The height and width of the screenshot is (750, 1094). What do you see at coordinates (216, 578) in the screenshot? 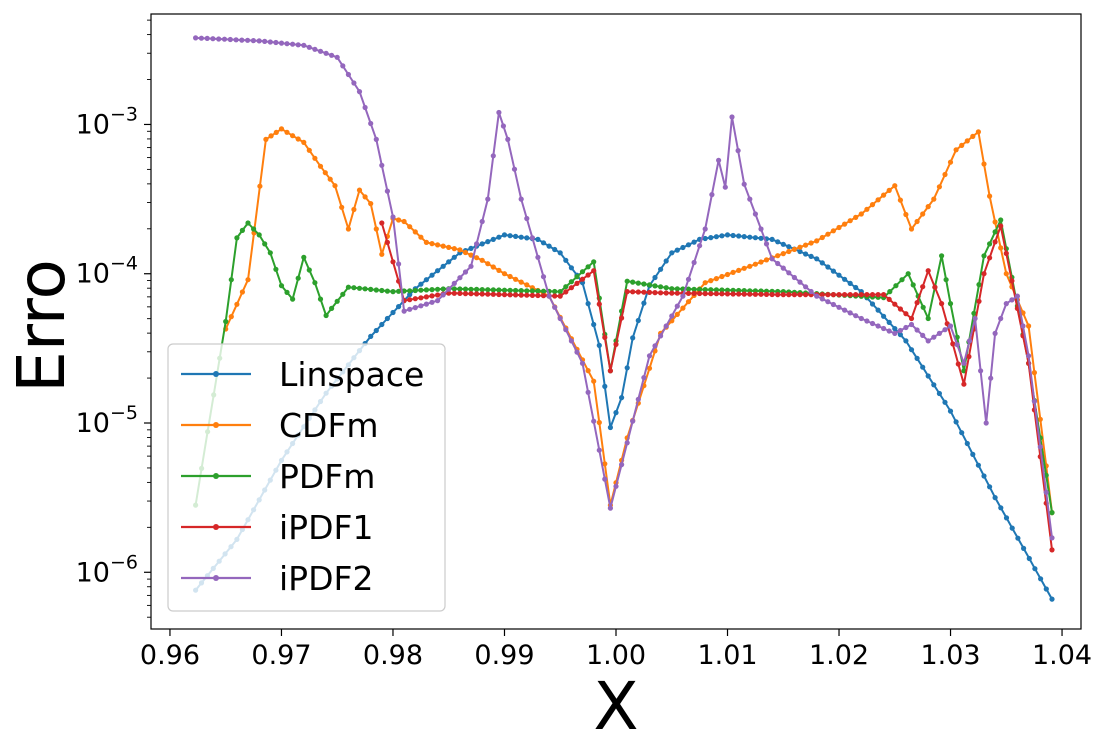
I see `legend-marker` at bounding box center [216, 578].